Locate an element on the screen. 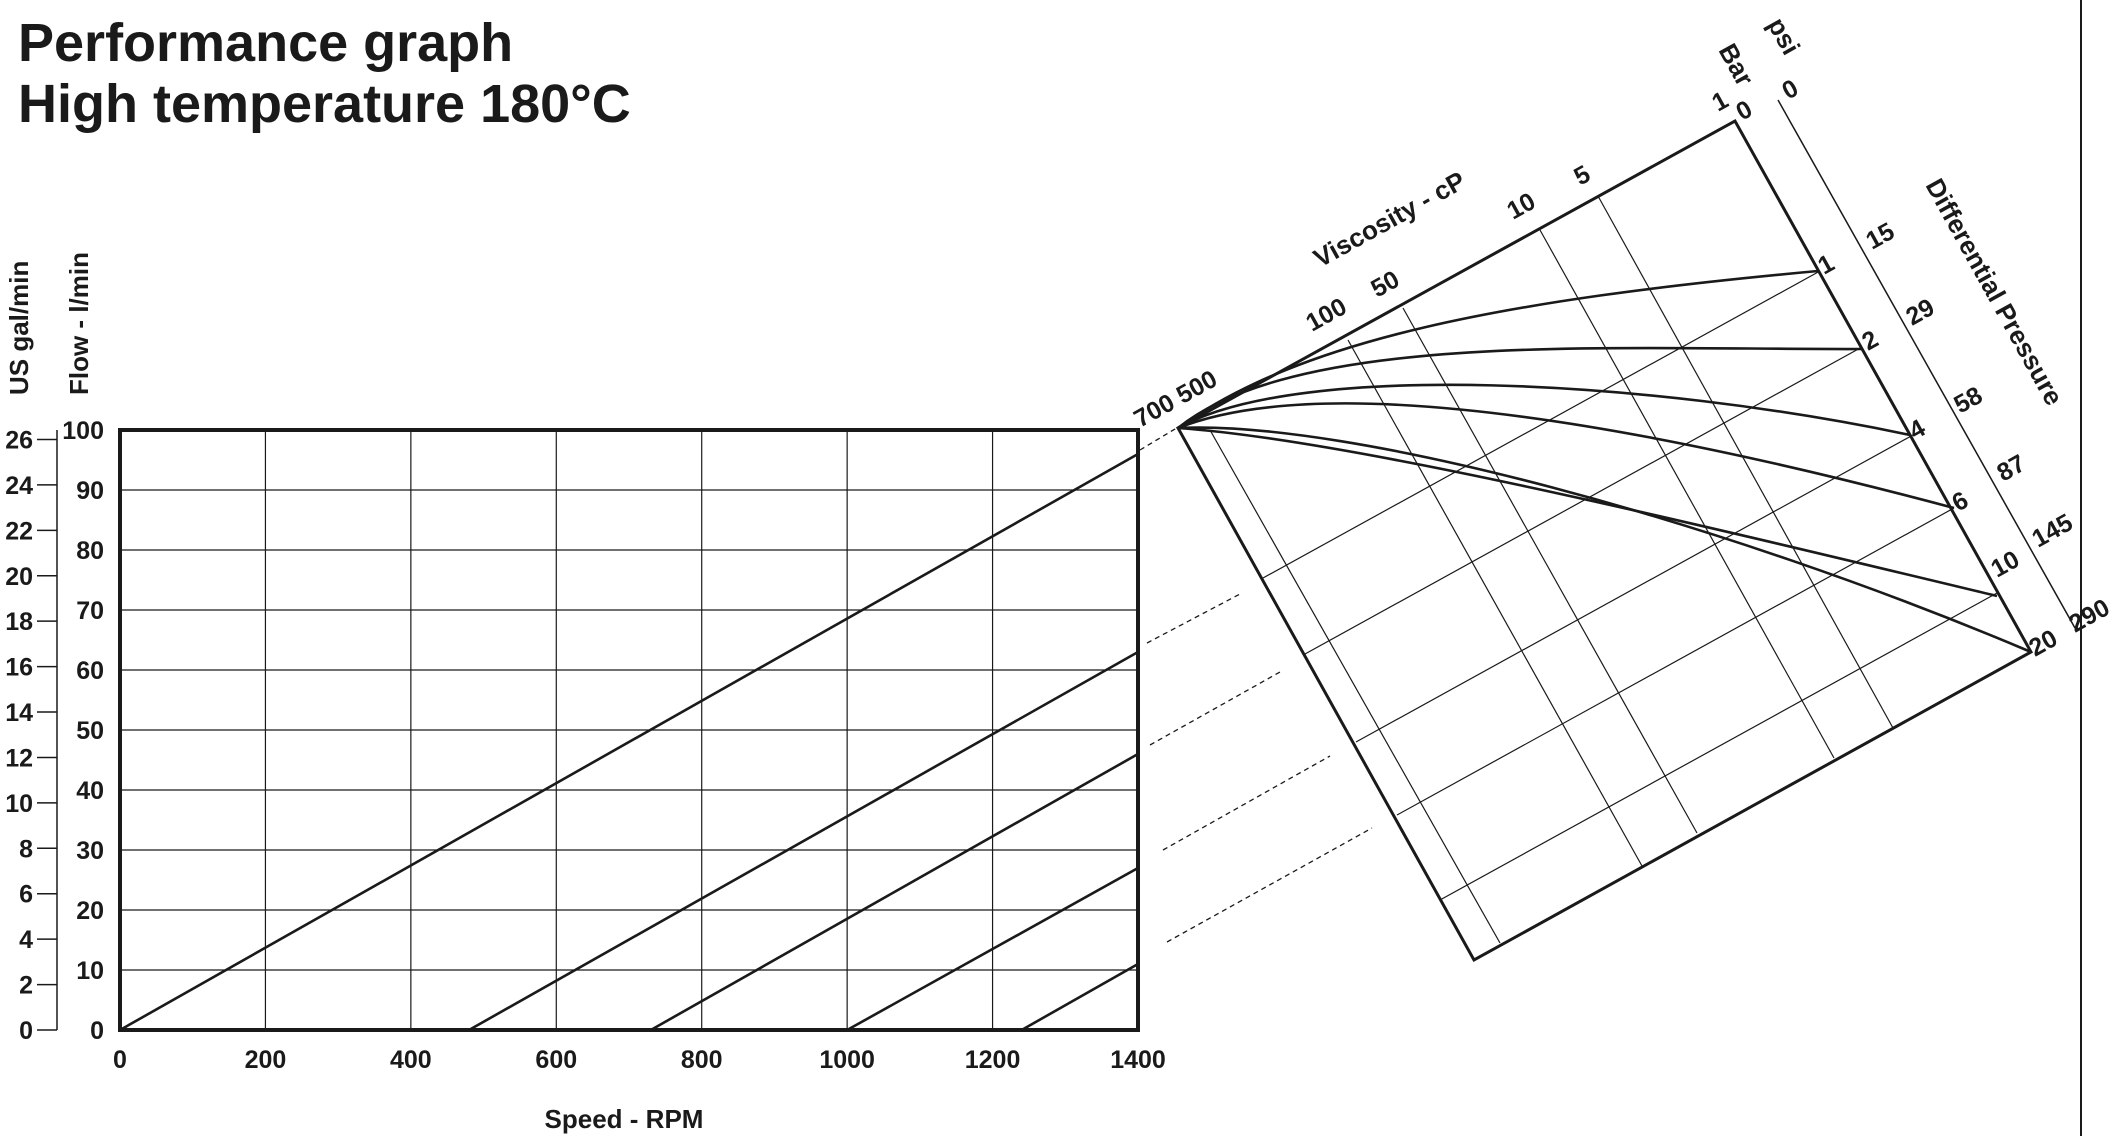 Image resolution: width=2127 pixels, height=1136 pixels. y-tick-label-lmin: 100 is located at coordinates (83, 431).